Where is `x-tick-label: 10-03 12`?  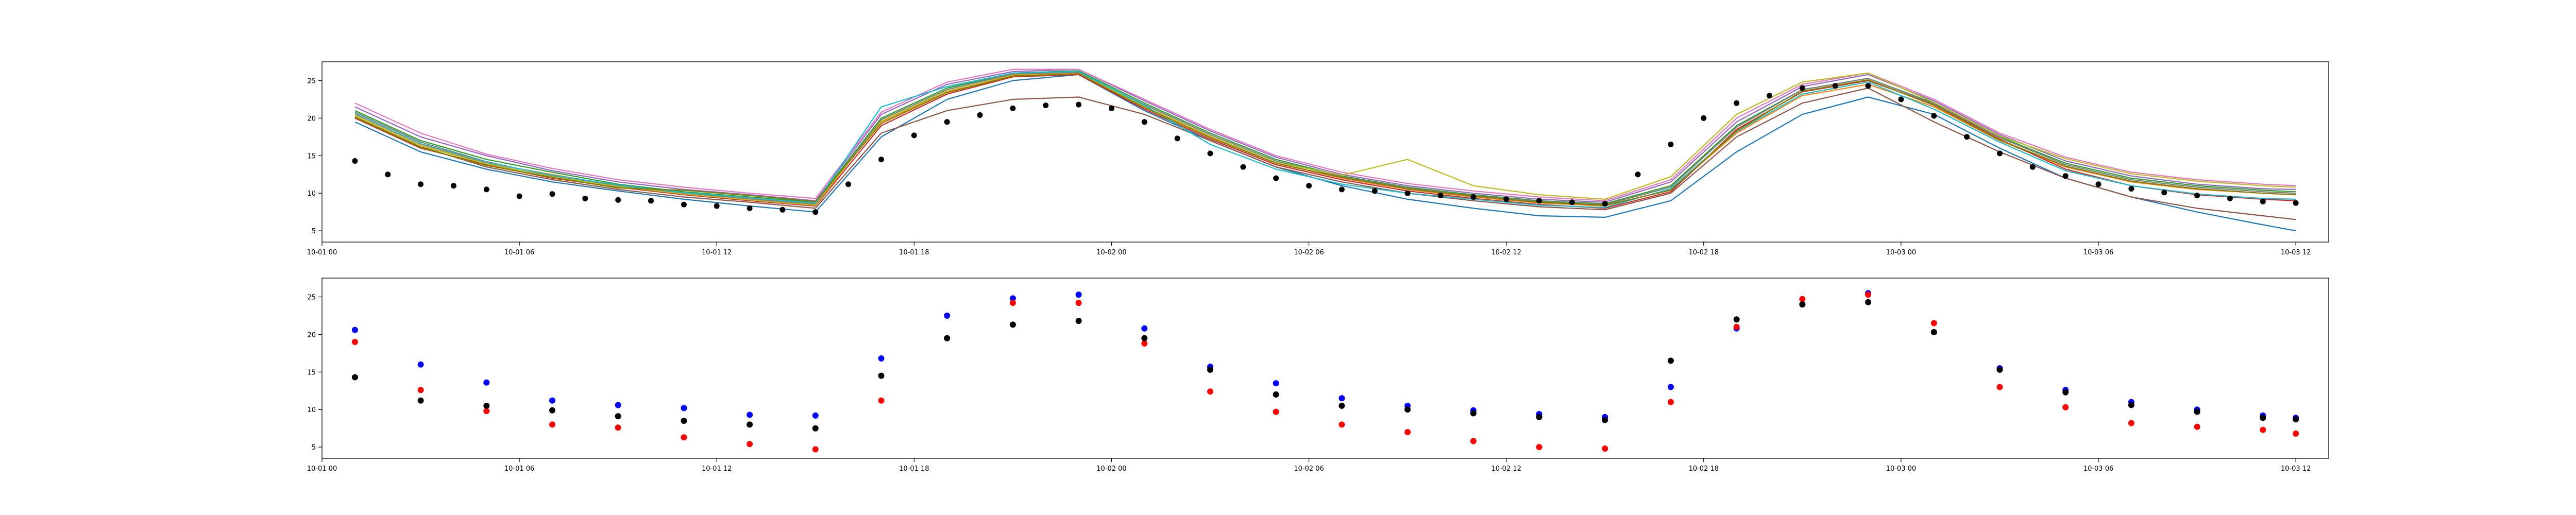
x-tick-label: 10-03 12 is located at coordinates (2296, 253).